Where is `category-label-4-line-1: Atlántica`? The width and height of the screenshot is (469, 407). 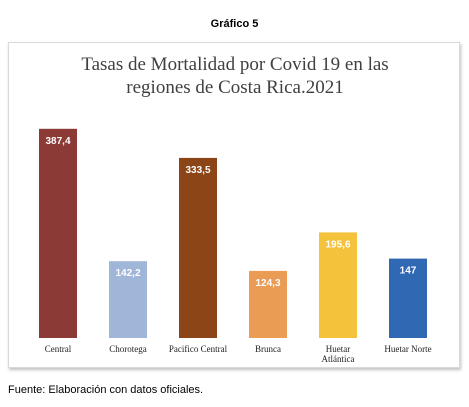 category-label-4-line-1: Atlántica is located at coordinates (338, 359).